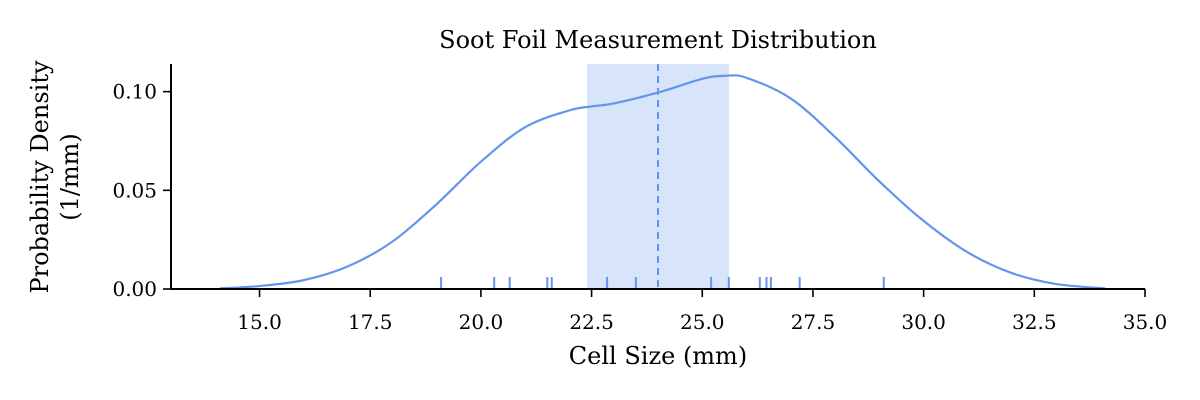 The height and width of the screenshot is (400, 1200). I want to click on y-axis-label-line-1: Probability Density, so click(40, 177).